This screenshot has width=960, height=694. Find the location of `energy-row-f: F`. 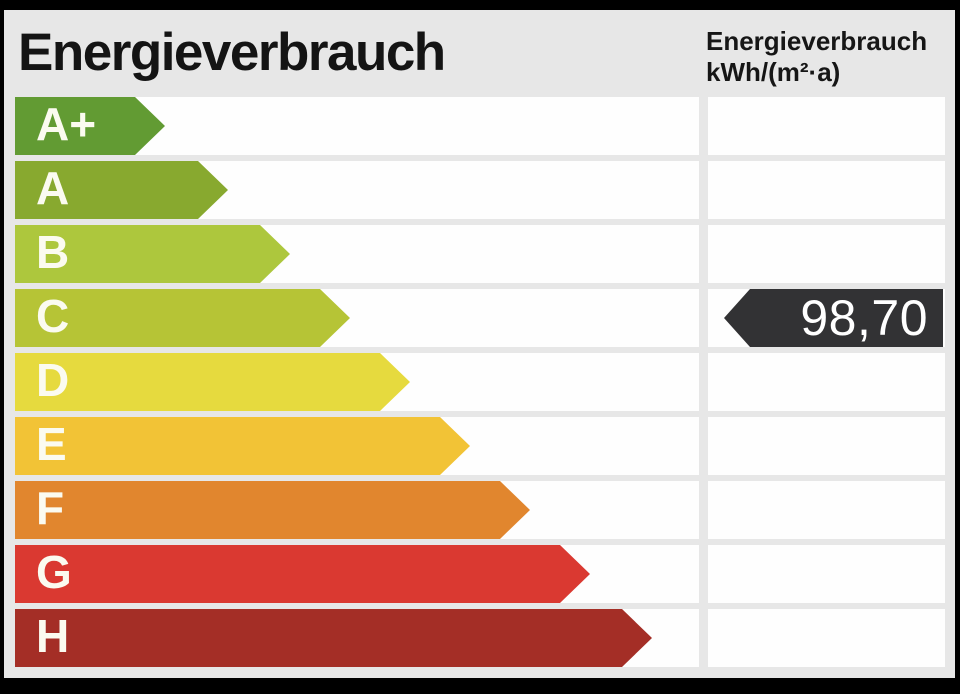

energy-row-f: F is located at coordinates (480, 510).